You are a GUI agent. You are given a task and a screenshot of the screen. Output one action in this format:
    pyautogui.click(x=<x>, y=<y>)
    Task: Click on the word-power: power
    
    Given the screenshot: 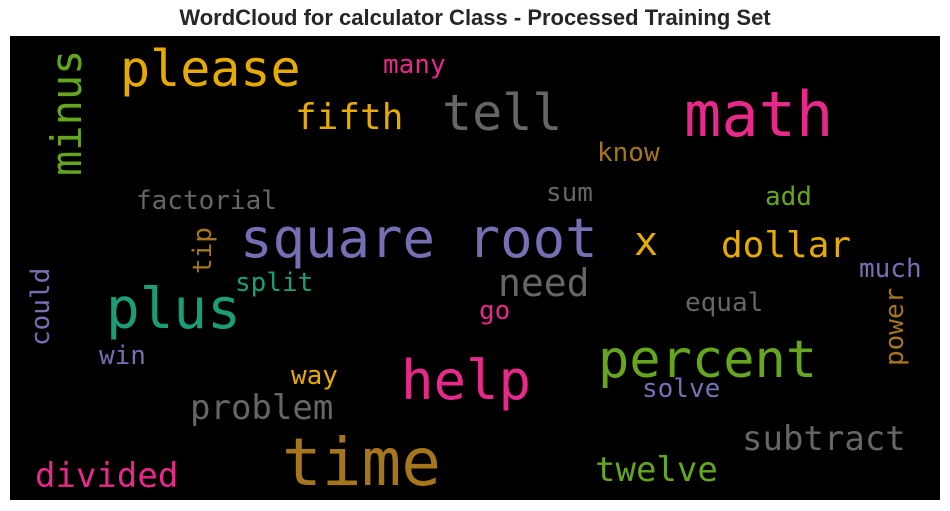 What is the action you would take?
    pyautogui.click(x=895, y=326)
    